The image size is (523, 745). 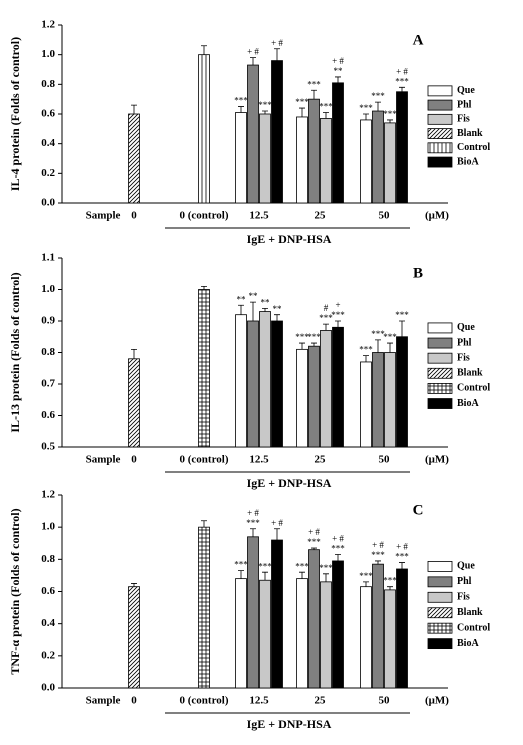 I want to click on legend-label: Que, so click(x=466, y=566).